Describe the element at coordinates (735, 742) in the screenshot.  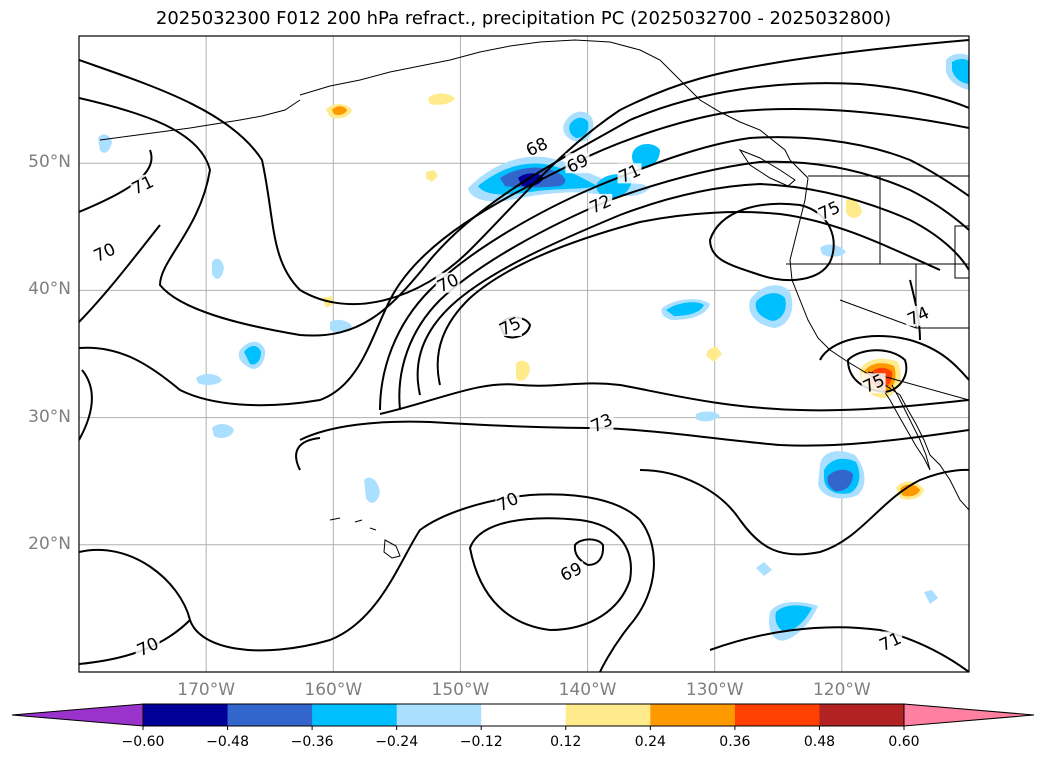
I see `colorbar-tick-label: 0.36` at that location.